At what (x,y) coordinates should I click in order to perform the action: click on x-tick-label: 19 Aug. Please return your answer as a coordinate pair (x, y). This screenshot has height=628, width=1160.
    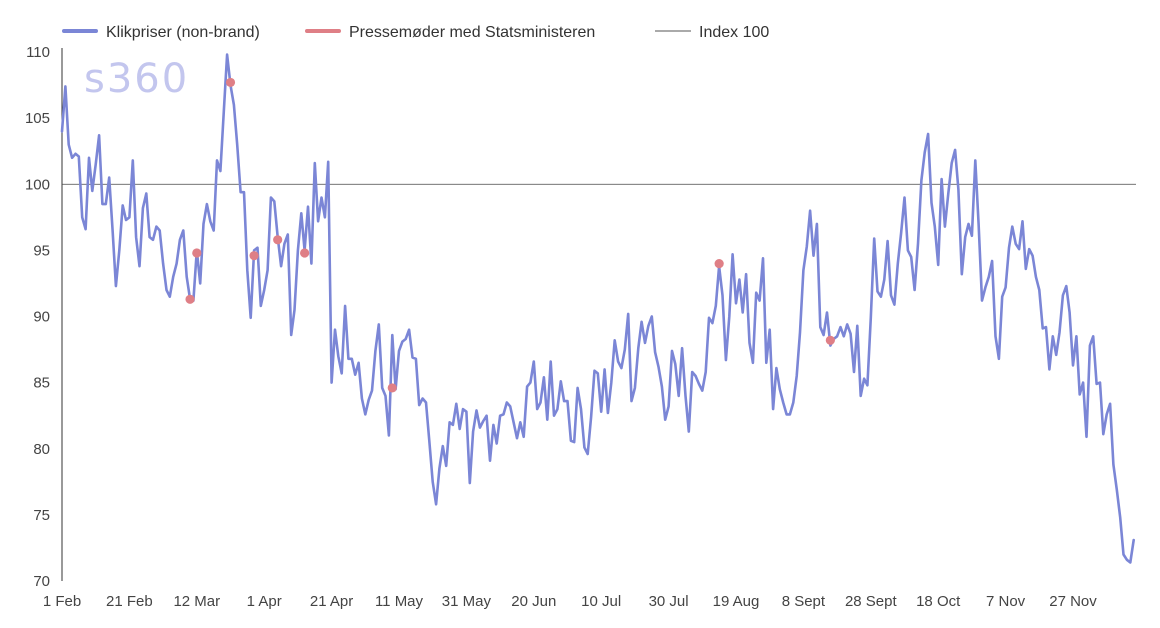
    Looking at the image, I should click on (736, 601).